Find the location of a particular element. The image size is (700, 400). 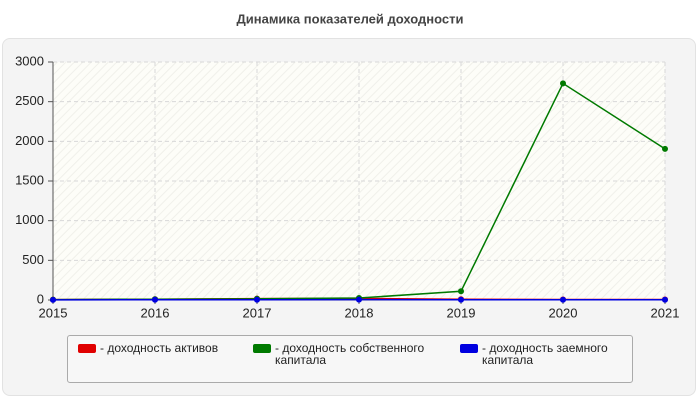

legend-label: - доходность активов is located at coordinates (159, 348).